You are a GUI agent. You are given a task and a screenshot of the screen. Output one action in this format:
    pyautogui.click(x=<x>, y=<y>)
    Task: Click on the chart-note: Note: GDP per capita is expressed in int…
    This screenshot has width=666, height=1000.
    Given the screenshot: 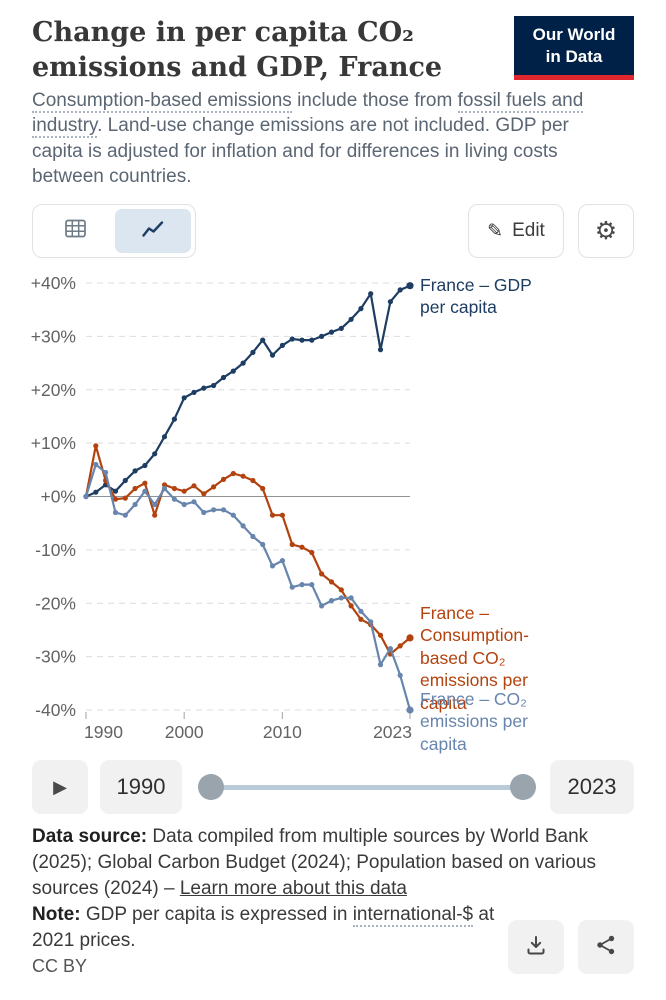 What is the action you would take?
    pyautogui.click(x=268, y=928)
    